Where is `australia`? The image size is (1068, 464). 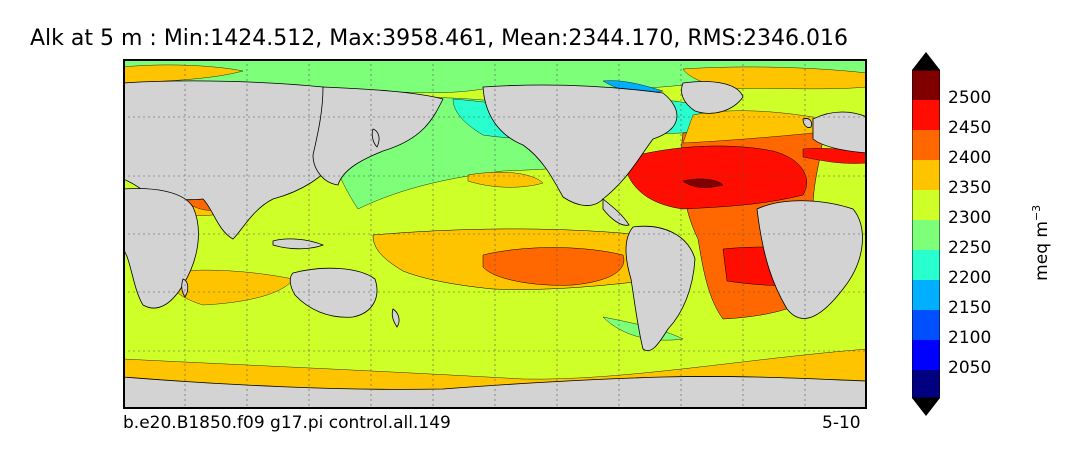 australia is located at coordinates (333, 292).